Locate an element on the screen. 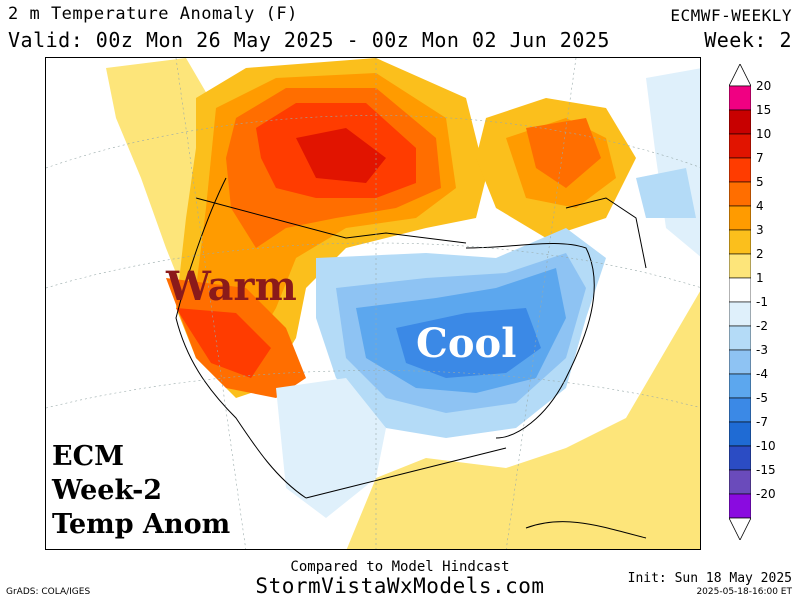 This screenshot has width=800, height=600. overlay-caption: ECM Week-2 Temp Anom is located at coordinates (141, 491).